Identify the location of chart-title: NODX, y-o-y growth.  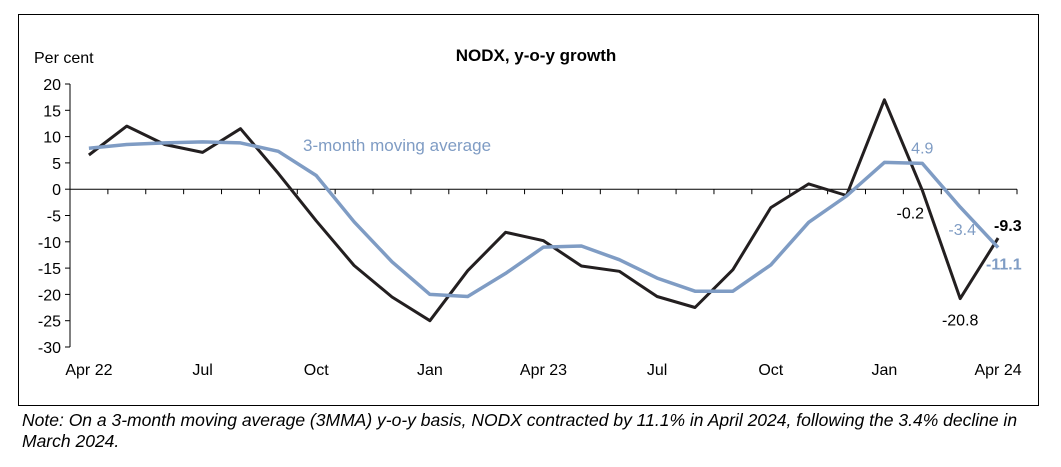
(536, 55).